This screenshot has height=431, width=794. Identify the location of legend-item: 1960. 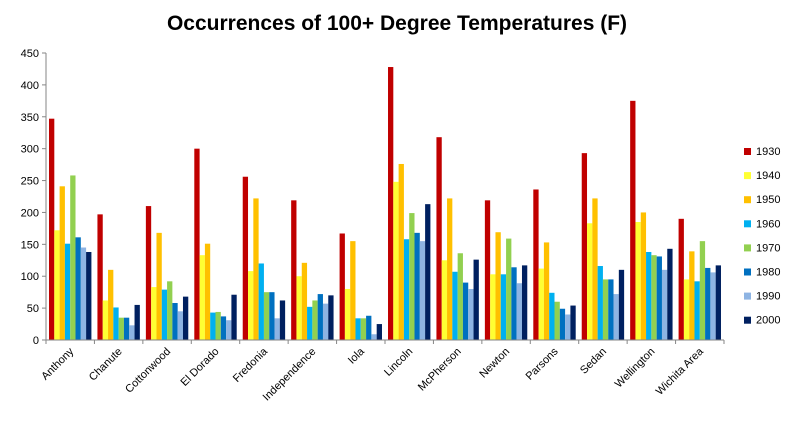
(762, 224).